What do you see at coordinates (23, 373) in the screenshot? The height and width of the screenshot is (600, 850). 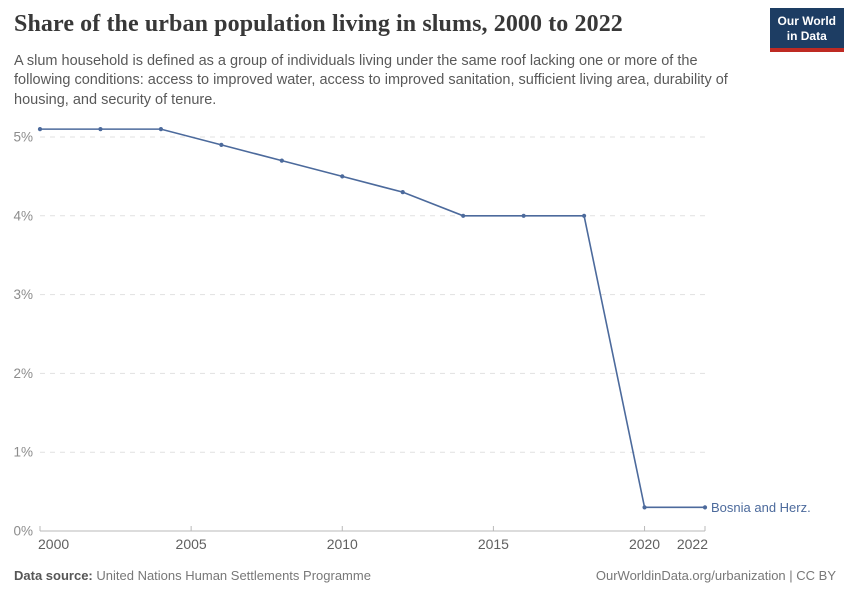 I see `y-tick-label: 2%` at bounding box center [23, 373].